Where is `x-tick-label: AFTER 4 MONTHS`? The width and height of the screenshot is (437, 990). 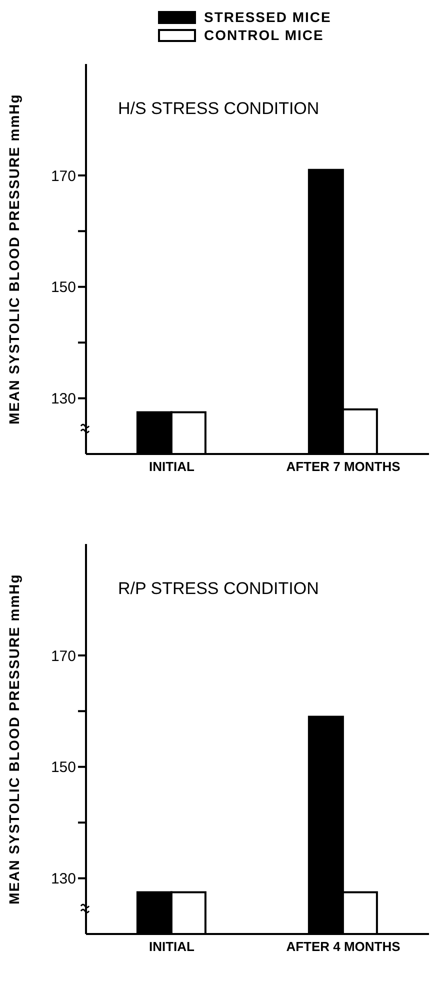
x-tick-label: AFTER 4 MONTHS is located at coordinates (343, 946).